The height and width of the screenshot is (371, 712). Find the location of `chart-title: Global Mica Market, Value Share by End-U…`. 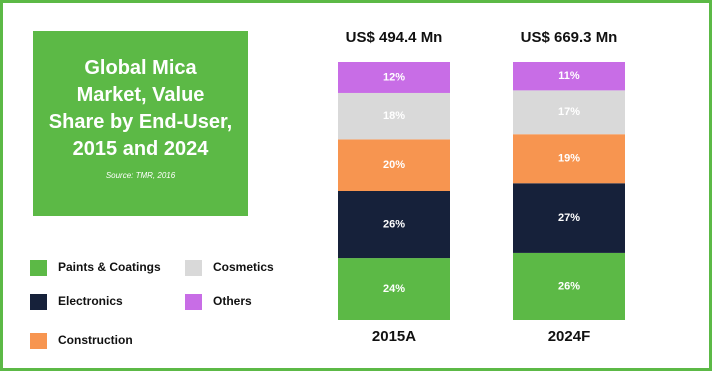

chart-title: Global Mica Market, Value Share by End-U… is located at coordinates (140, 108).